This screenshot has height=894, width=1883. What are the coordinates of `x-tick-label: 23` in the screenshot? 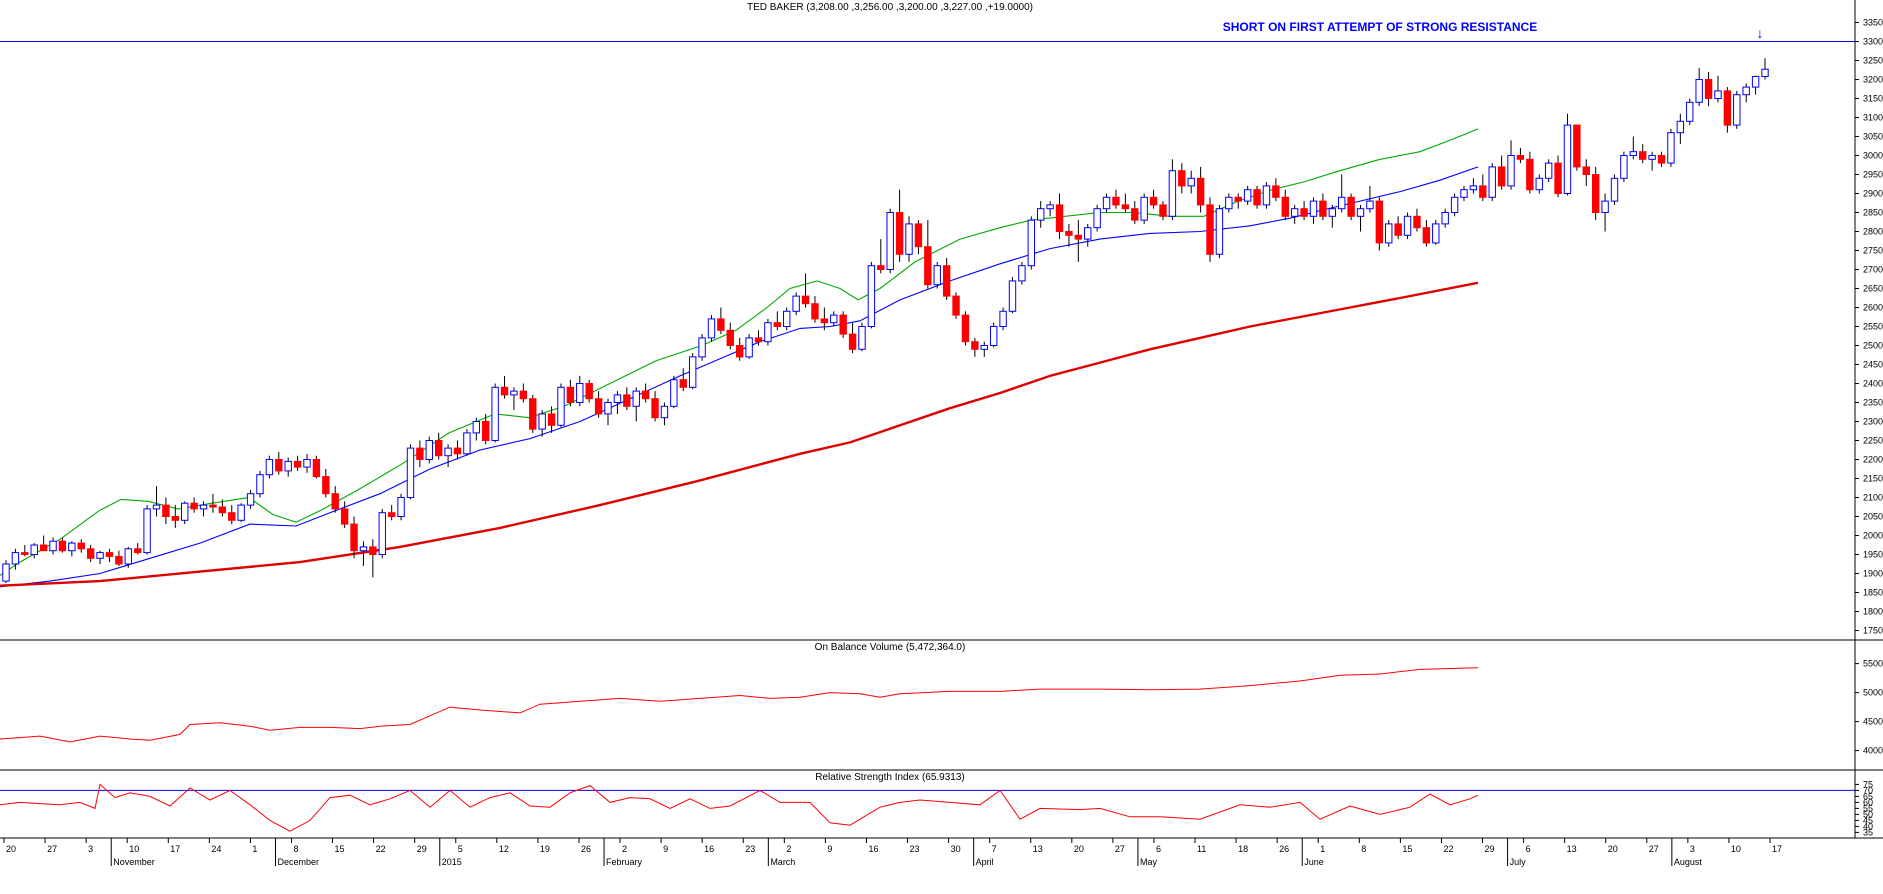 It's located at (750, 849).